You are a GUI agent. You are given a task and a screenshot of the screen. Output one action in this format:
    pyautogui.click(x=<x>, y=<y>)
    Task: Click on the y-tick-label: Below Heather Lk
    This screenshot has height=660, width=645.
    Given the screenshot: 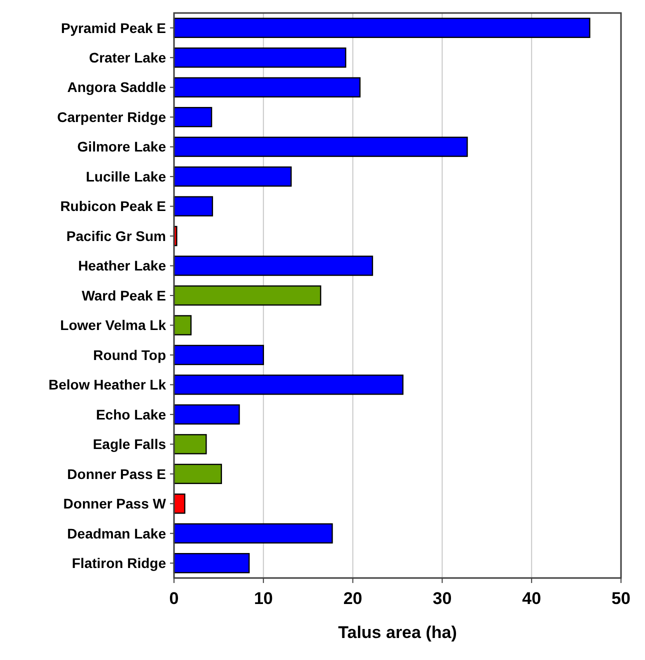 What is the action you would take?
    pyautogui.click(x=107, y=384)
    